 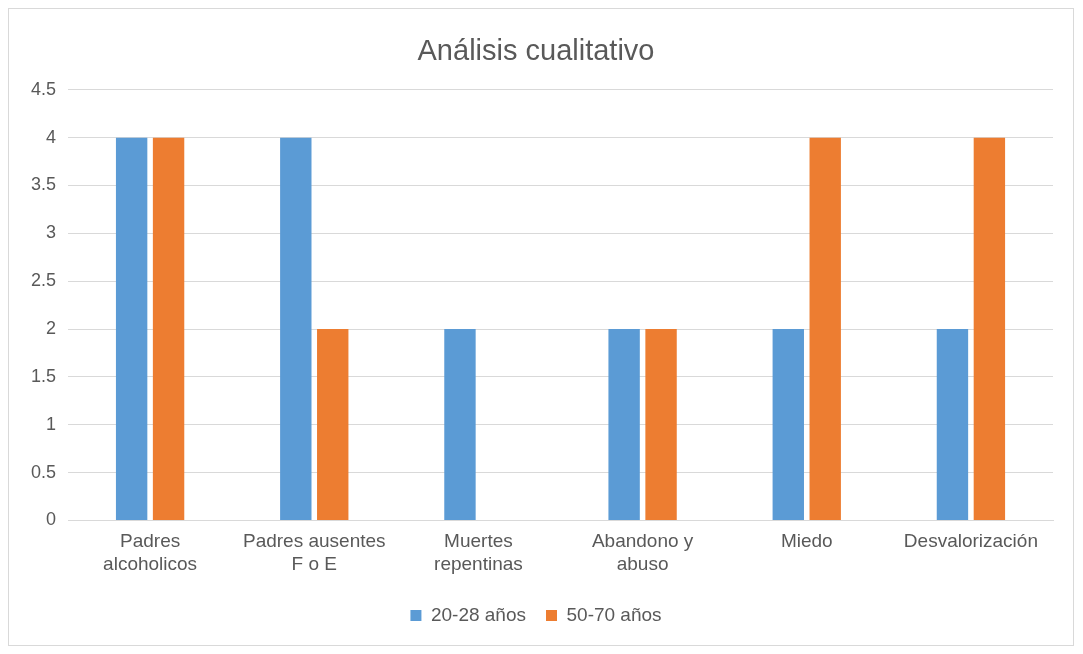 What do you see at coordinates (51, 423) in the screenshot?
I see `y-tick-label: 1` at bounding box center [51, 423].